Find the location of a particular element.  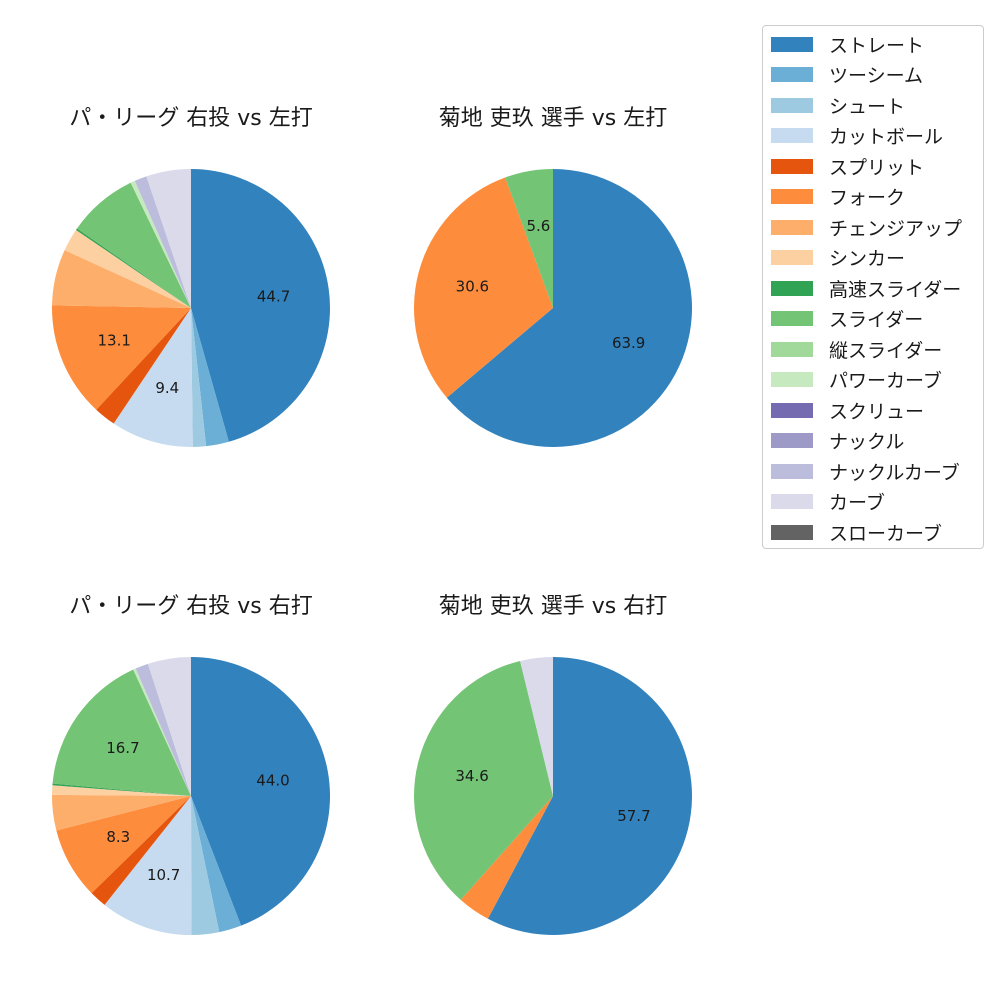

legend-item: 高速スライダー is located at coordinates (866, 289).